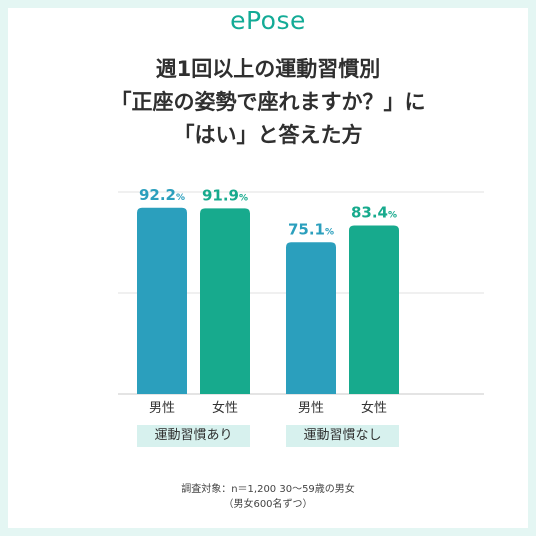 Image resolution: width=536 pixels, height=536 pixels. Describe the element at coordinates (268, 102) in the screenshot. I see `chart-title-line-2: 「正座の姿勢で座れますか？」に` at that location.